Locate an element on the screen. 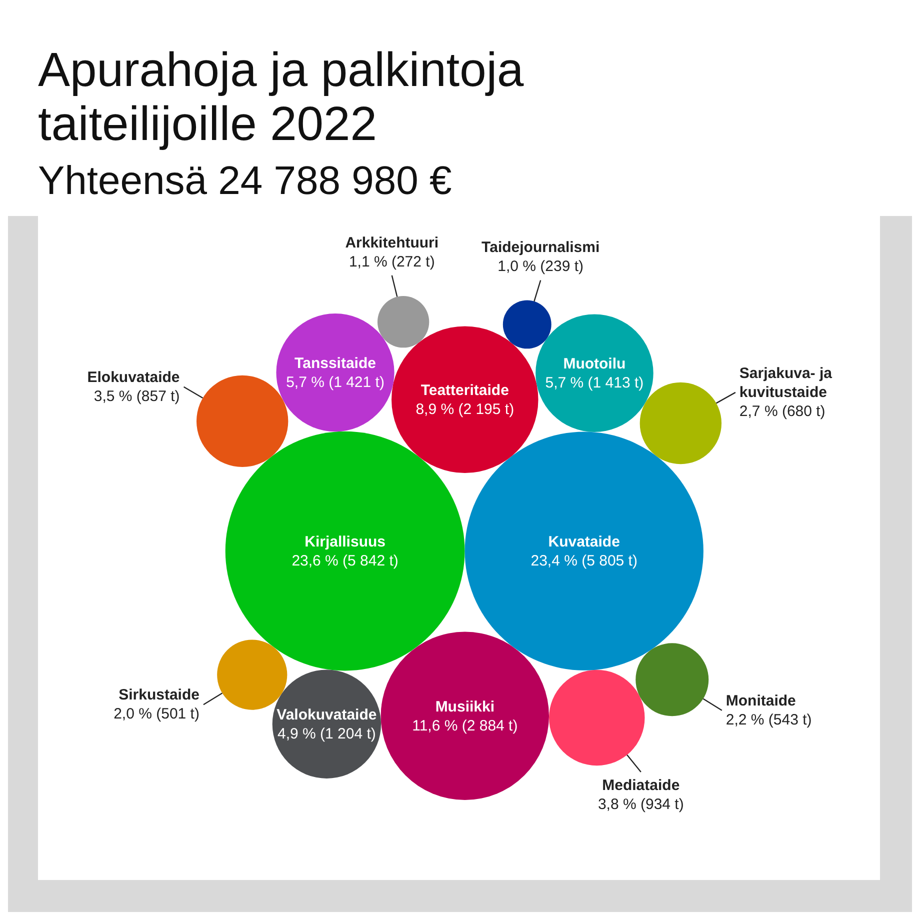  category-label: Arkkitehtuuri is located at coordinates (392, 243).